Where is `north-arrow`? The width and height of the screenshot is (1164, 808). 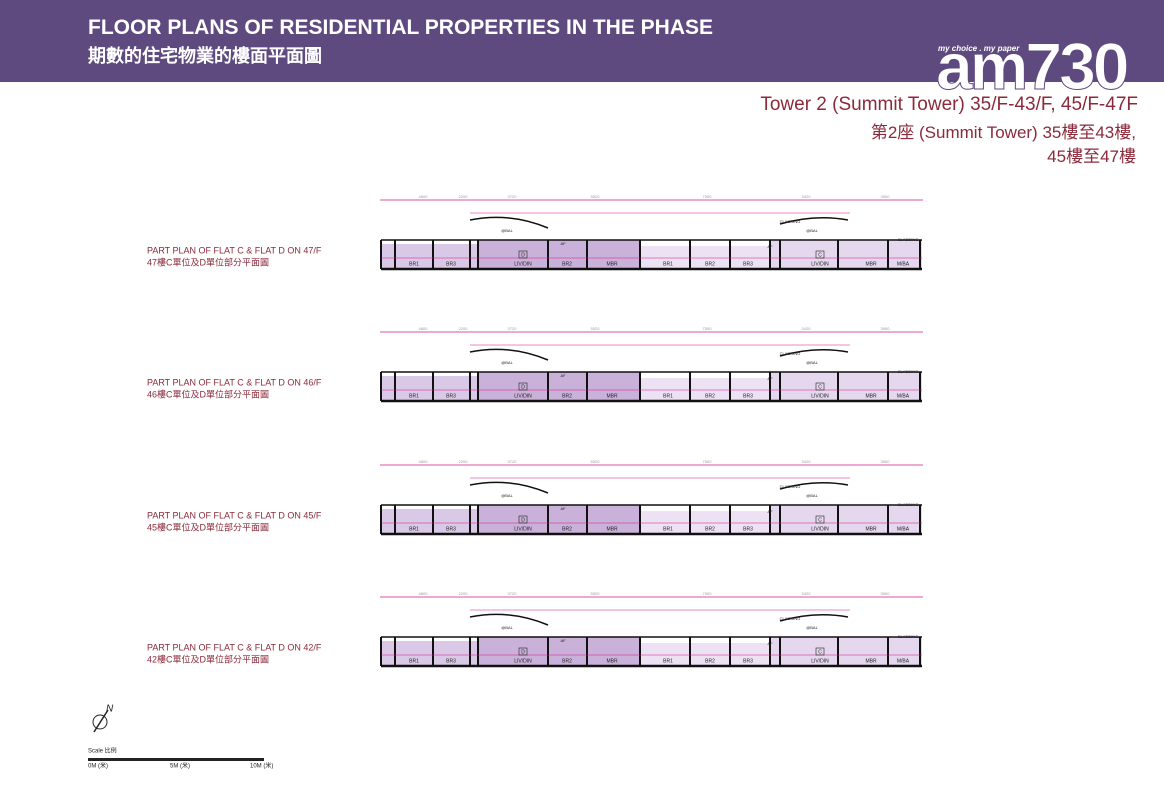
north-arrow is located at coordinates (101, 721).